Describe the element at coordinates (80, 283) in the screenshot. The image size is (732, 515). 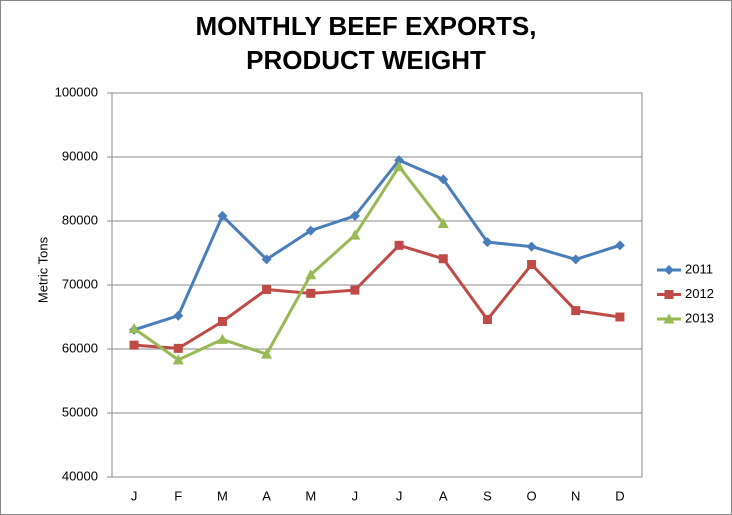
I see `y-tick-label: 70000` at that location.